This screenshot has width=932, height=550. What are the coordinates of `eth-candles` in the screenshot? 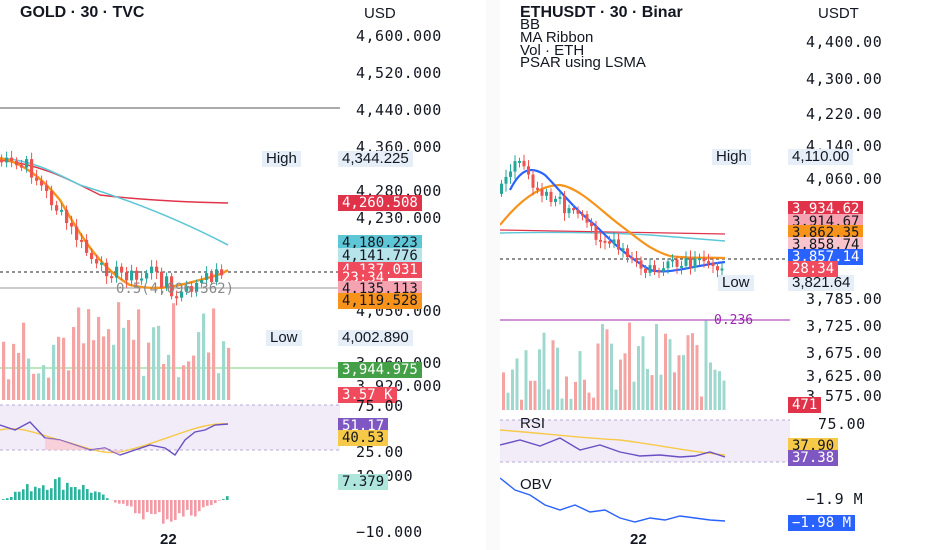 It's located at (612, 216).